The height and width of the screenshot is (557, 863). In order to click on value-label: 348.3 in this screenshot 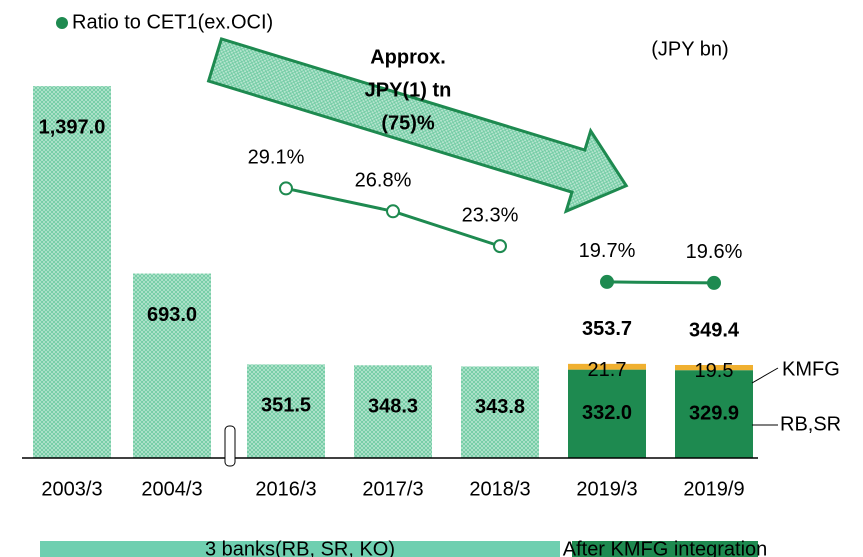, I will do `click(393, 406)`.